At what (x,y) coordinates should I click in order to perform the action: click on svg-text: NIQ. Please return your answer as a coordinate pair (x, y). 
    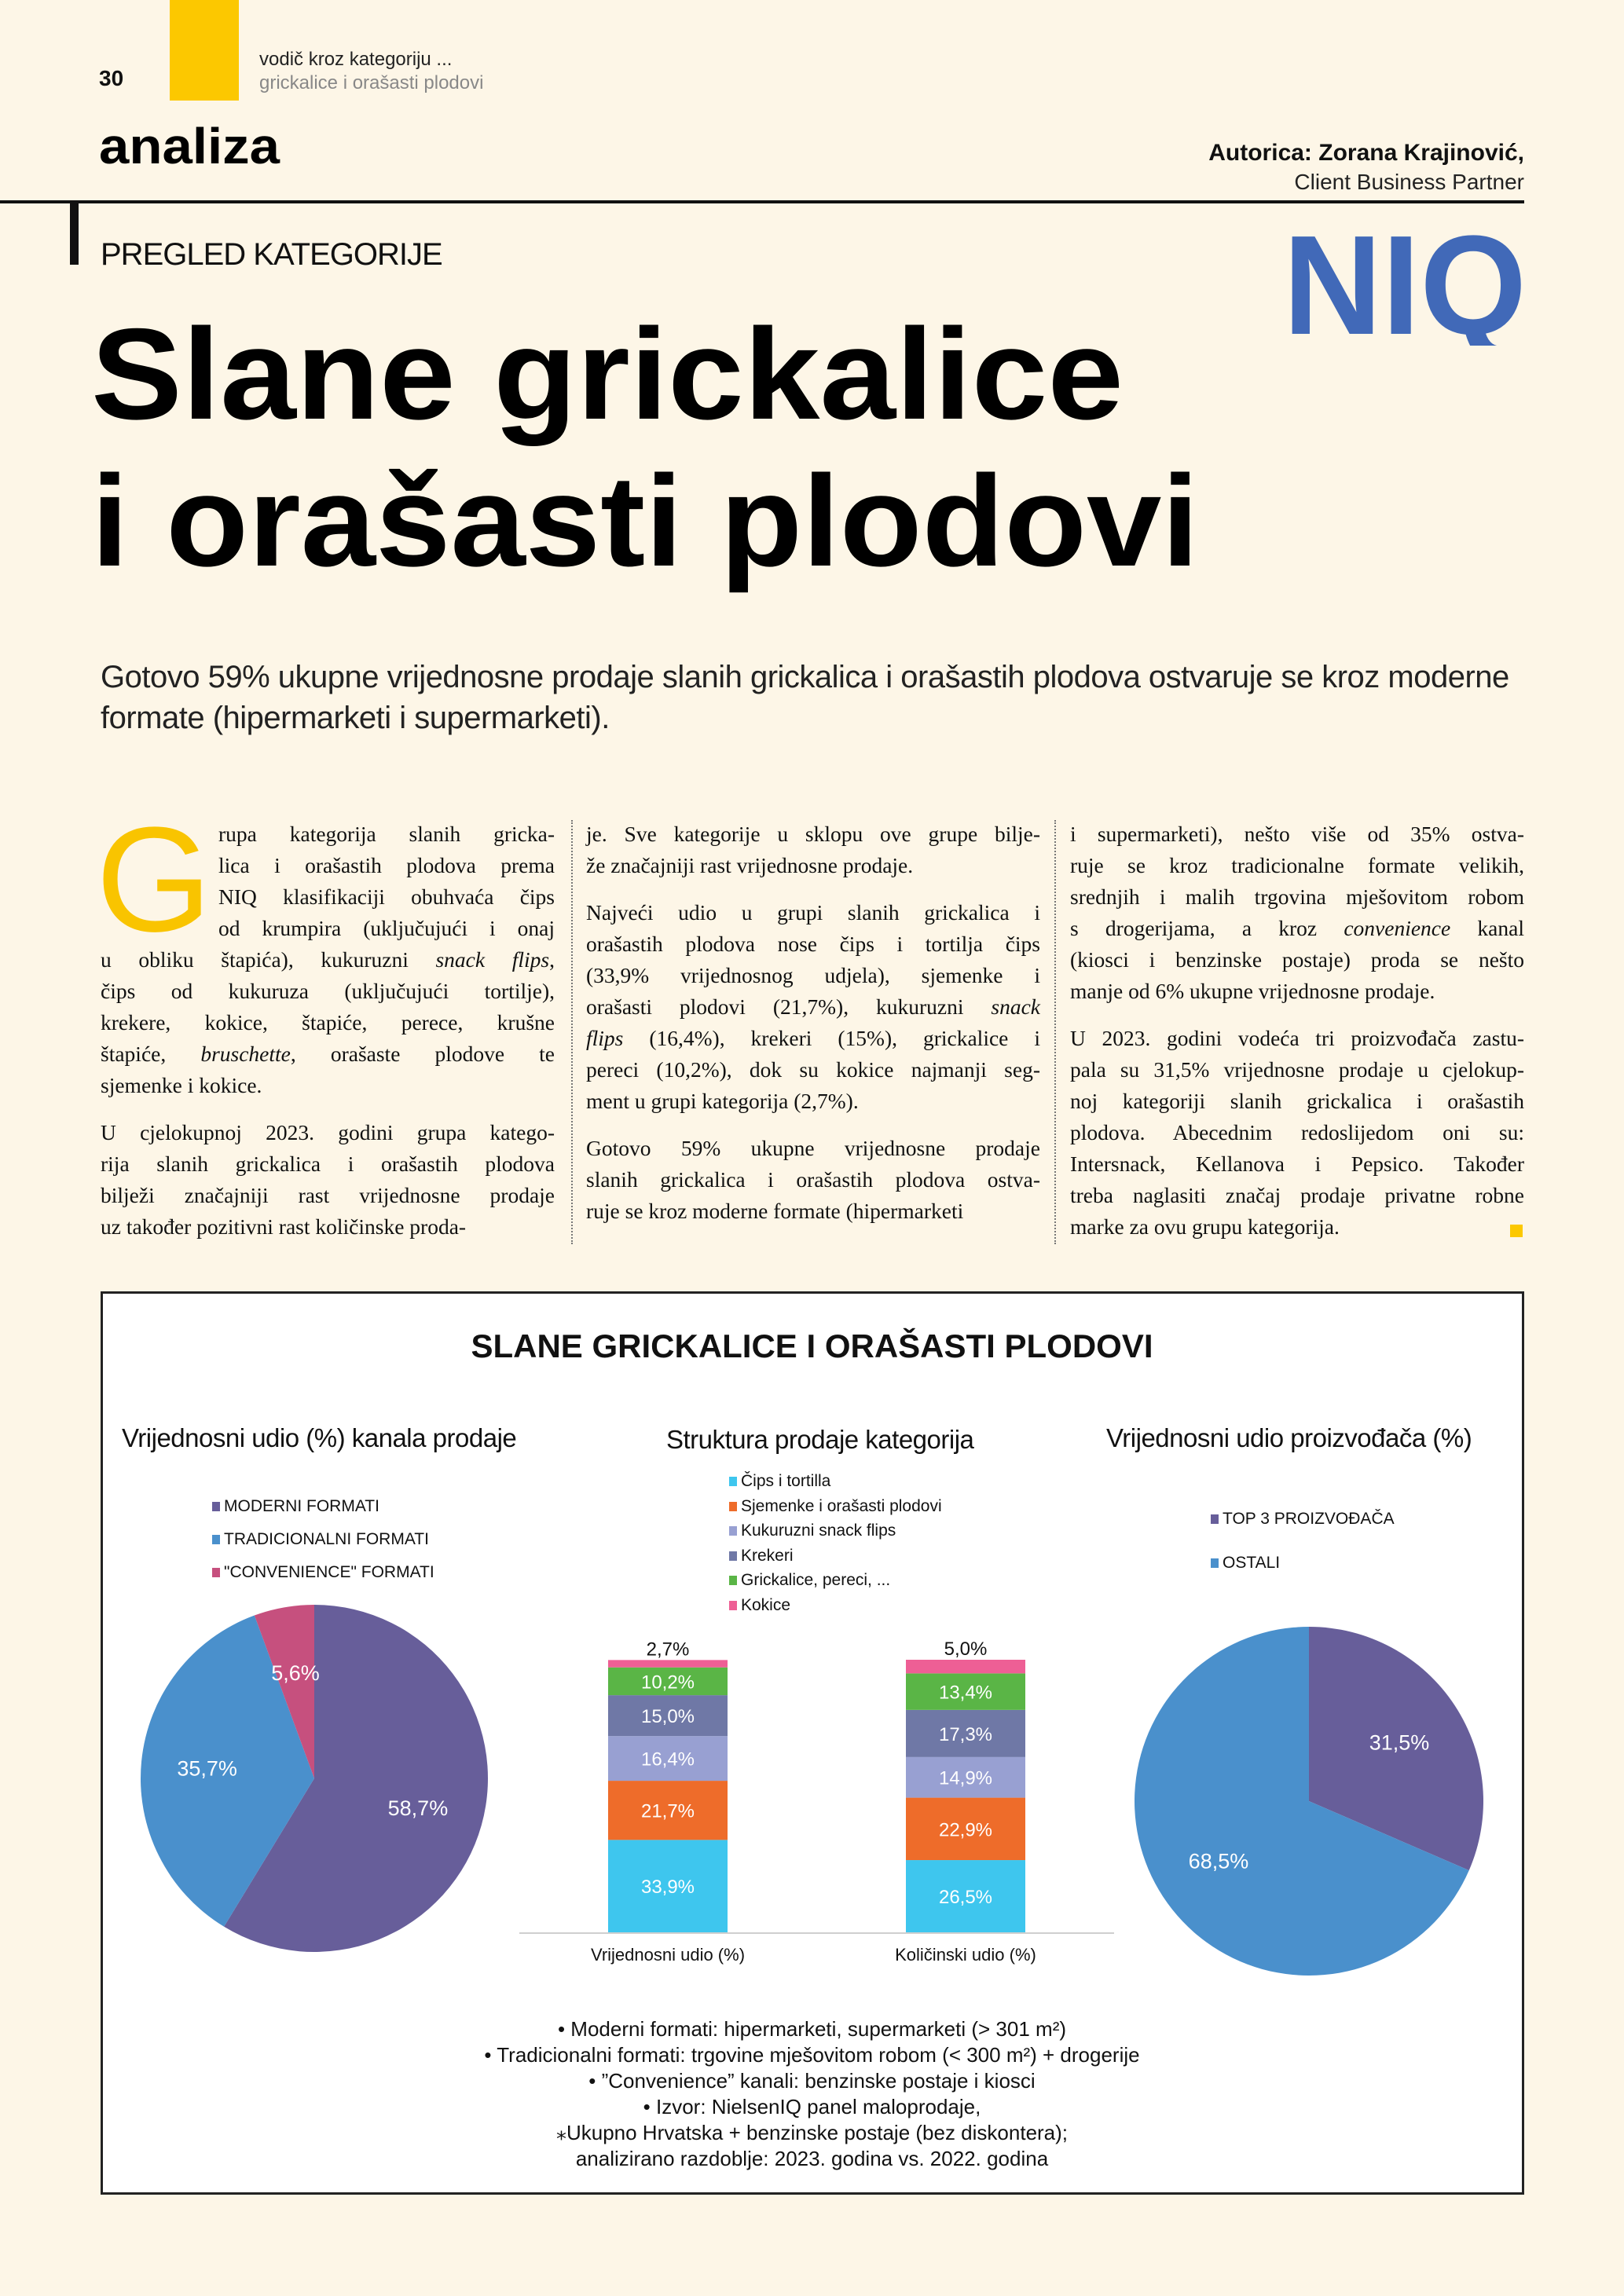
    Looking at the image, I should click on (1405, 283).